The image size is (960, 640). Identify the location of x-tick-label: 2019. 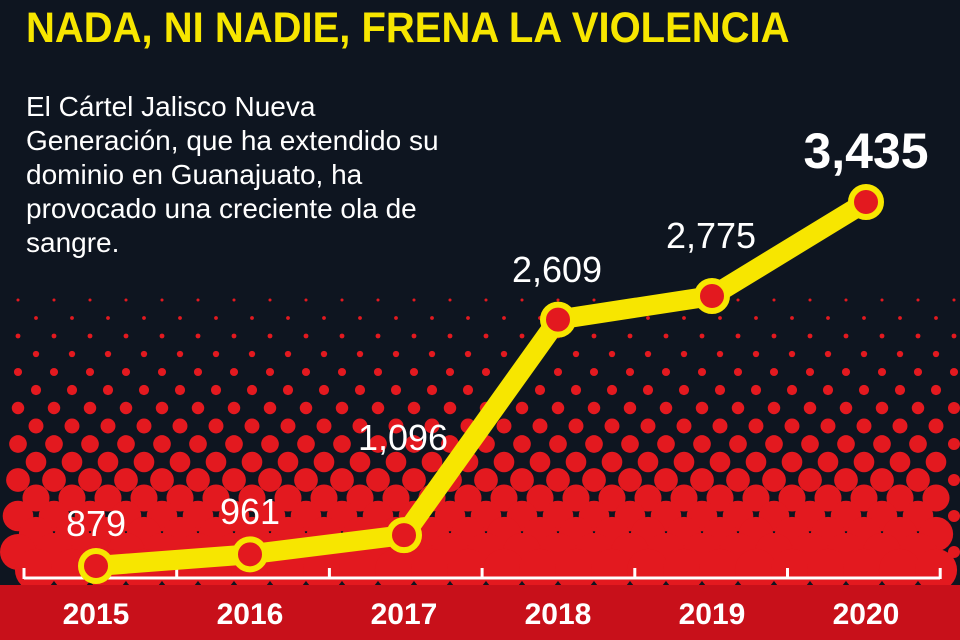
(712, 614).